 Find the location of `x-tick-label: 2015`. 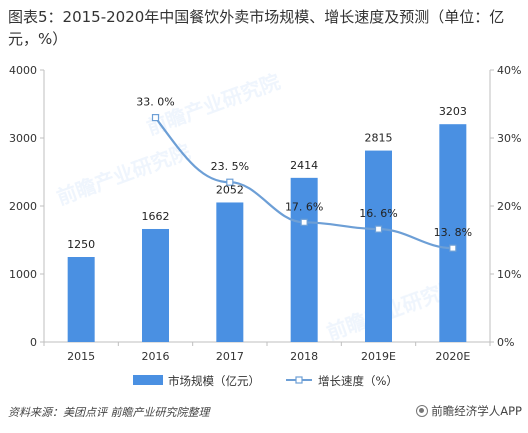

x-tick-label: 2015 is located at coordinates (81, 356).